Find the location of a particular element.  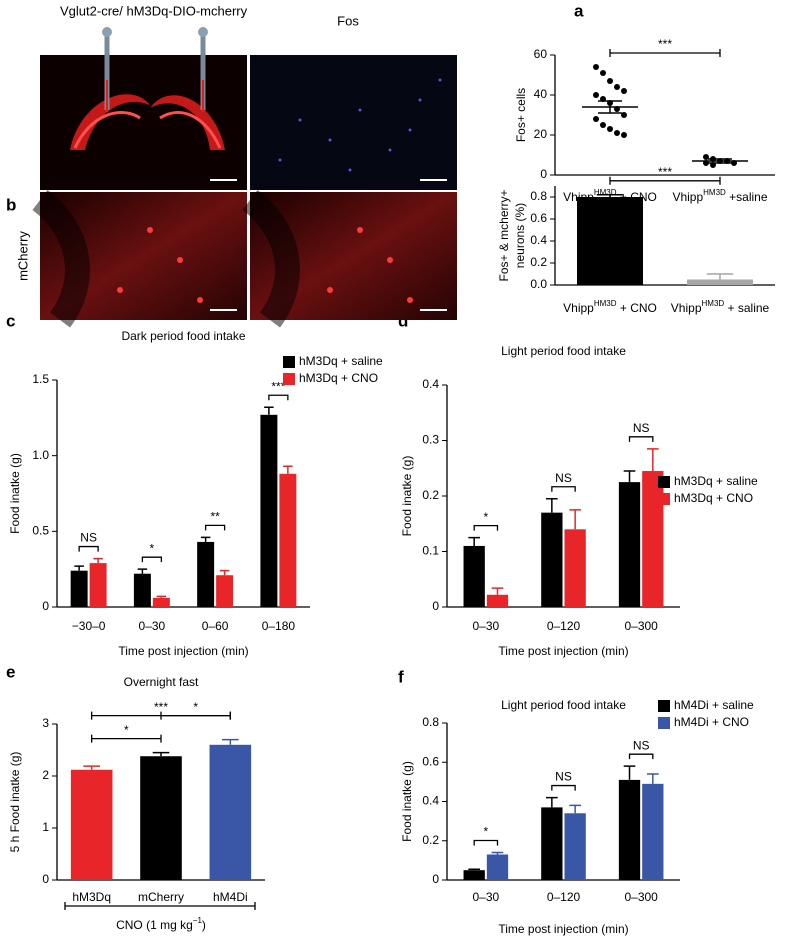

image-label: Fos is located at coordinates (348, 20).